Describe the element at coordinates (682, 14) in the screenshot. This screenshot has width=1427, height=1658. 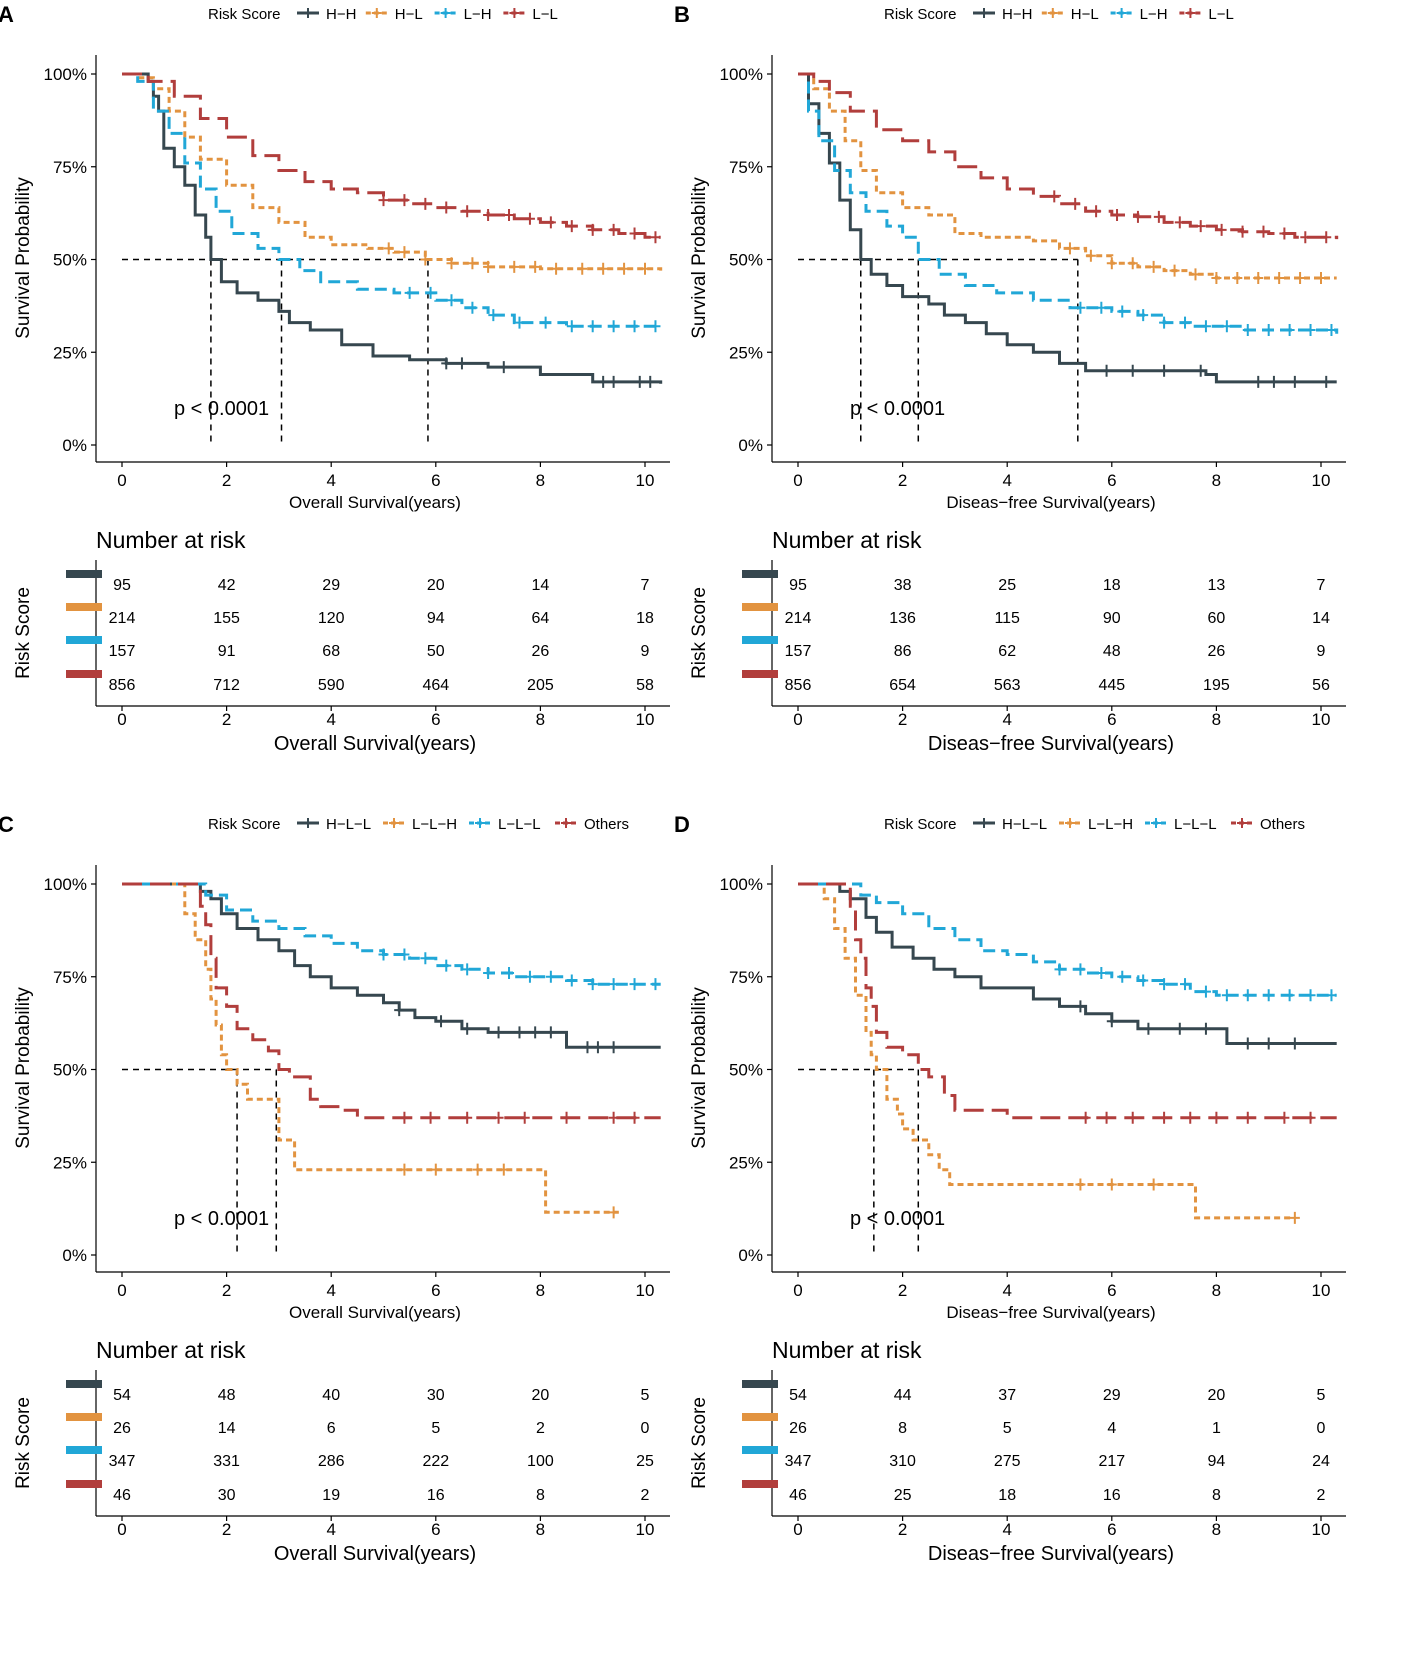
I see `panel-letter: B` at that location.